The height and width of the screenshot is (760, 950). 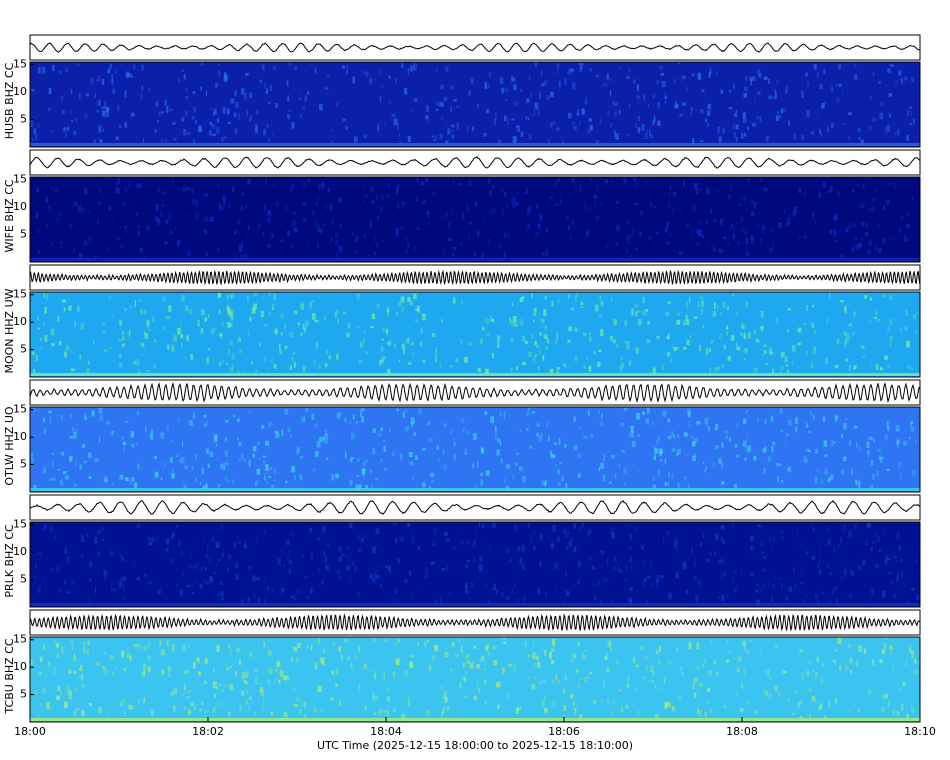 I want to click on y-tick-label: 5, so click(x=23, y=119).